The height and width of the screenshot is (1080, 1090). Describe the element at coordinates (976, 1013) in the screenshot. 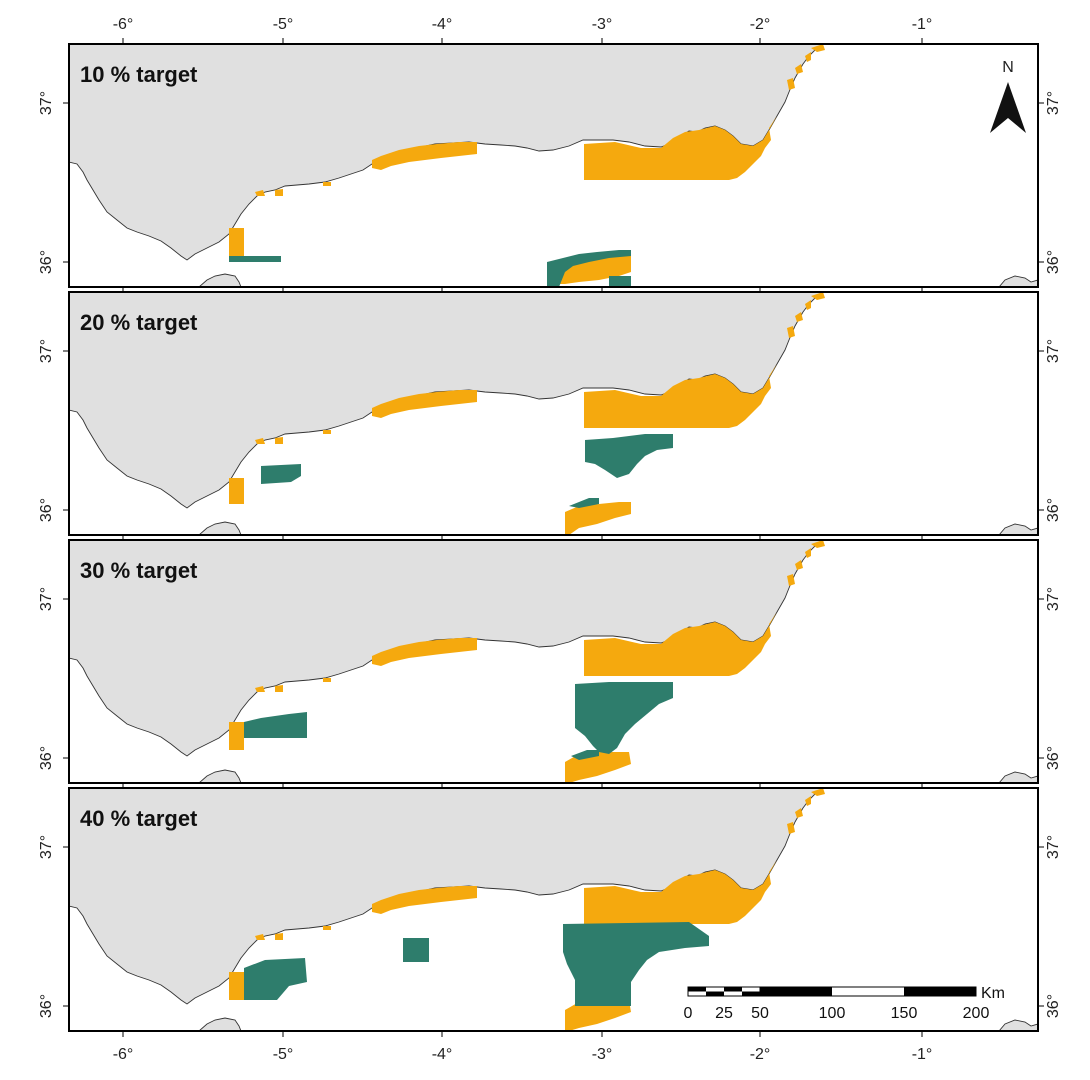

I see `scale-tick-label: 200` at that location.